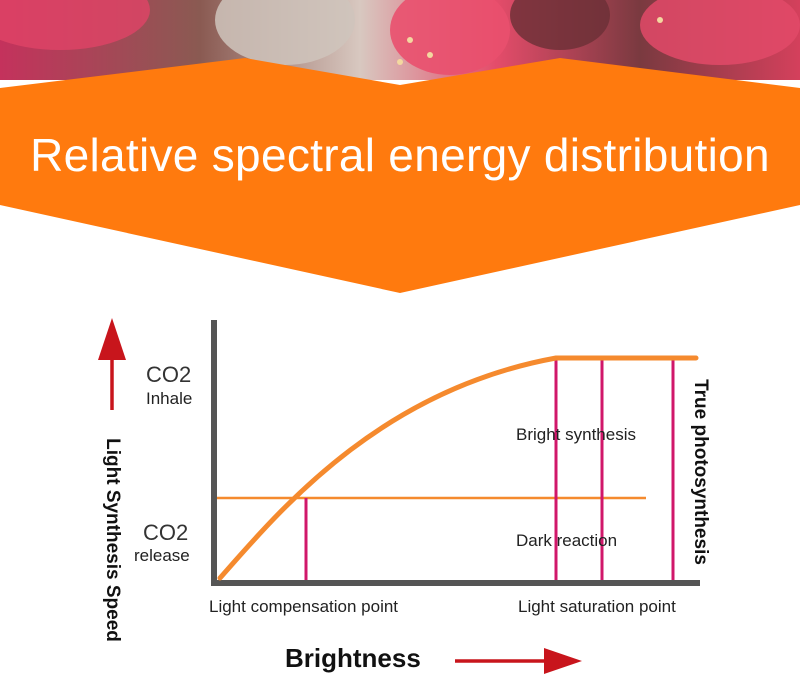  Describe the element at coordinates (112, 540) in the screenshot. I see `y-axis-label: Light Synthesis Speed` at that location.